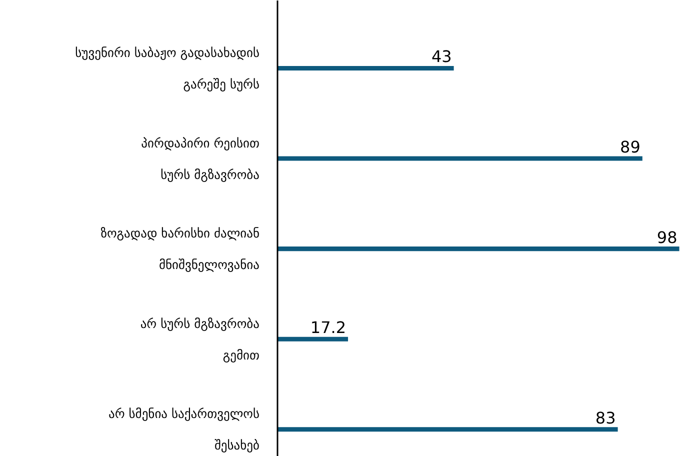 This screenshot has width=693, height=456. Describe the element at coordinates (630, 147) in the screenshot. I see `data-label: 89` at that location.